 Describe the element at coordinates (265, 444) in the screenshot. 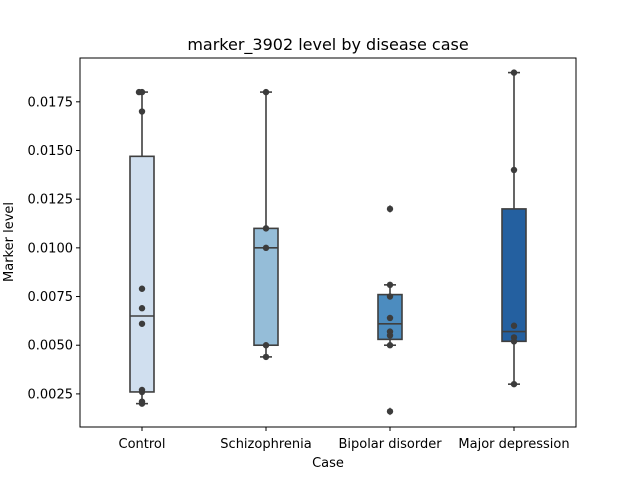

I see `x-tick-label: Schizophrenia` at that location.